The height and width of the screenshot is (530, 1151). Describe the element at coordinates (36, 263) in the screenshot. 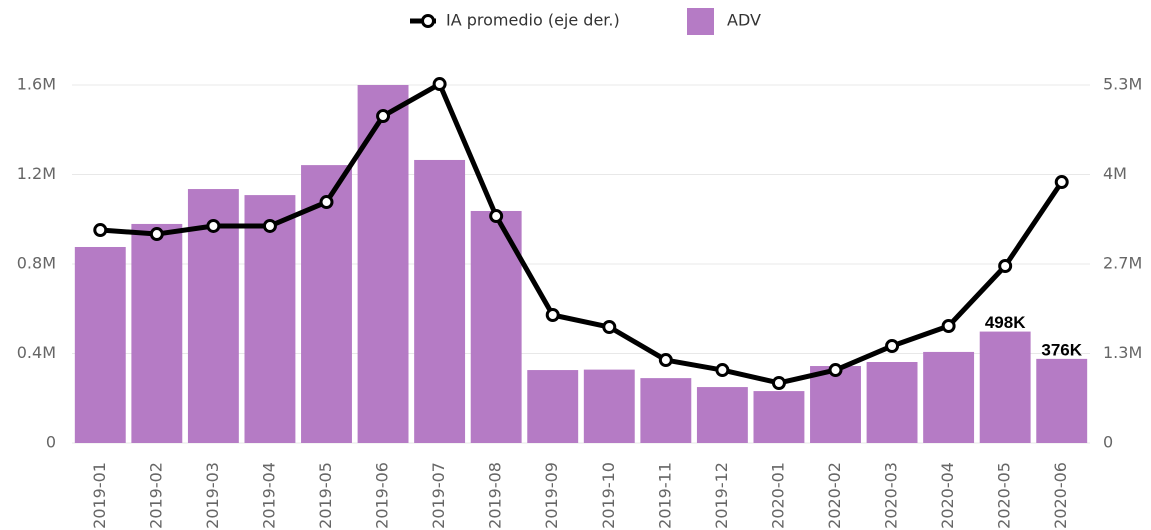

I see `y-tick-label: 0.8M` at that location.